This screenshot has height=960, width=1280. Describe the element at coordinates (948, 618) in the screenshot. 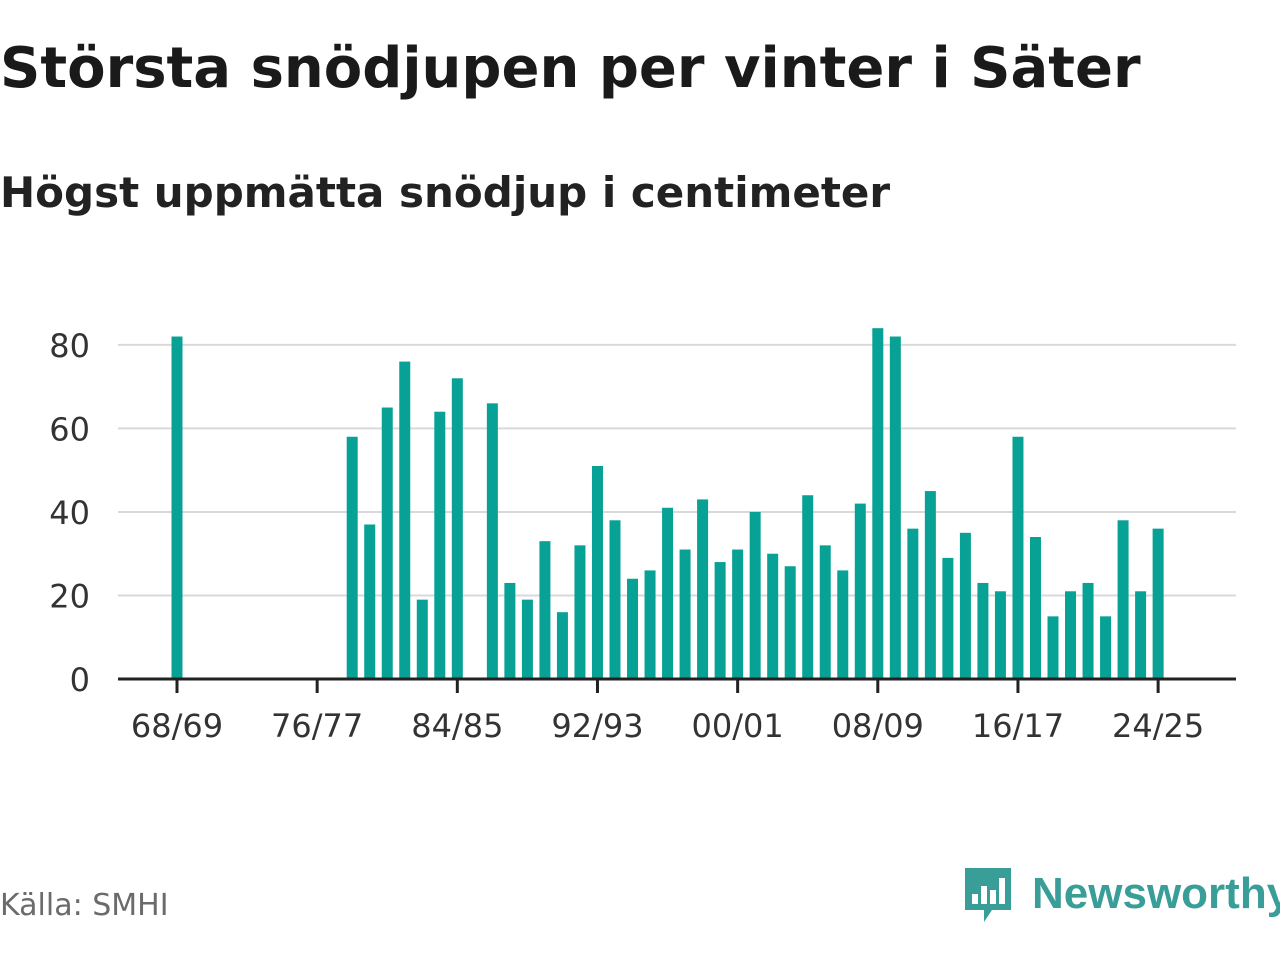

I see `bar-12/13` at that location.